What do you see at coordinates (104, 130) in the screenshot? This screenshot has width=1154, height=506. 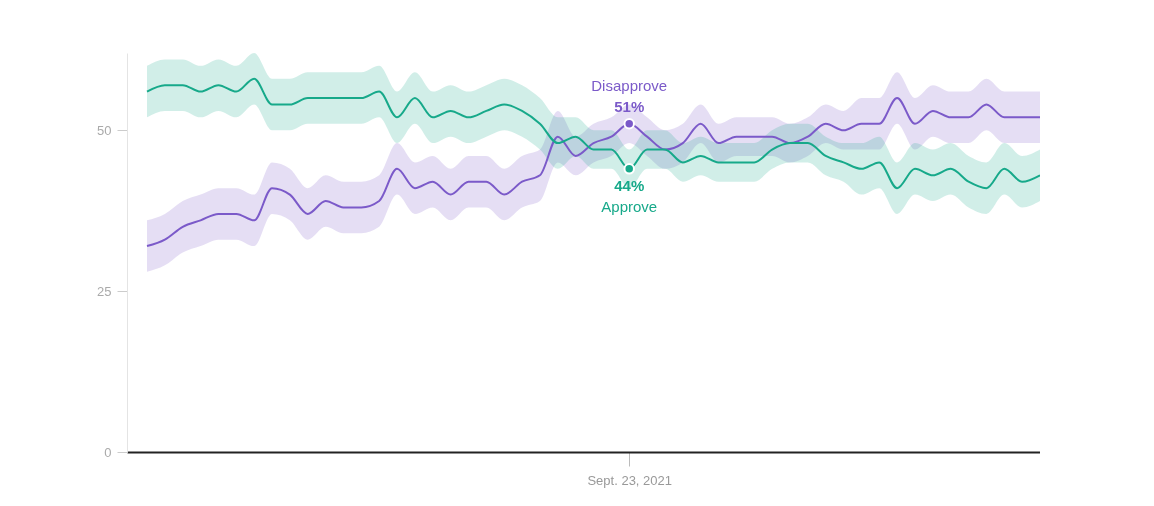 I see `y-tick-label: 50` at bounding box center [104, 130].